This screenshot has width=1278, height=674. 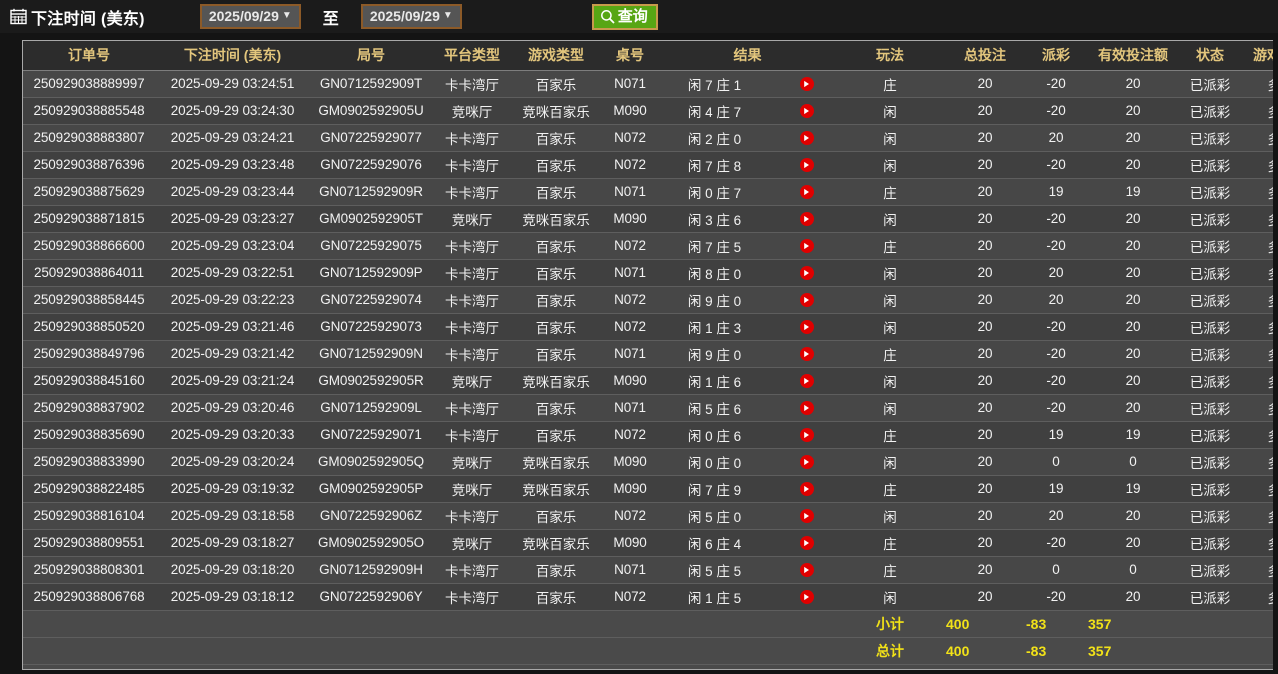 I want to click on result-text: 闲 5 庄 6, so click(x=714, y=409).